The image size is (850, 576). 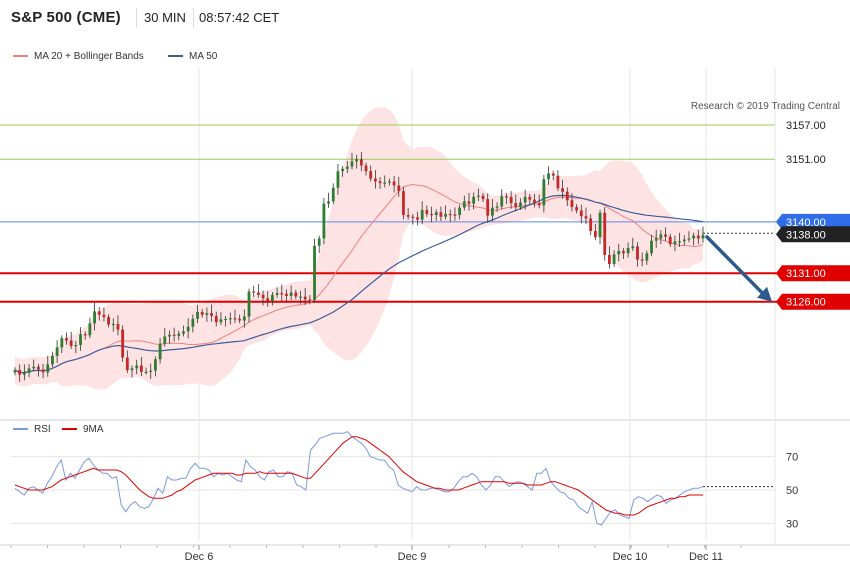 What do you see at coordinates (764, 294) in the screenshot?
I see `forecast-arrowhead` at bounding box center [764, 294].